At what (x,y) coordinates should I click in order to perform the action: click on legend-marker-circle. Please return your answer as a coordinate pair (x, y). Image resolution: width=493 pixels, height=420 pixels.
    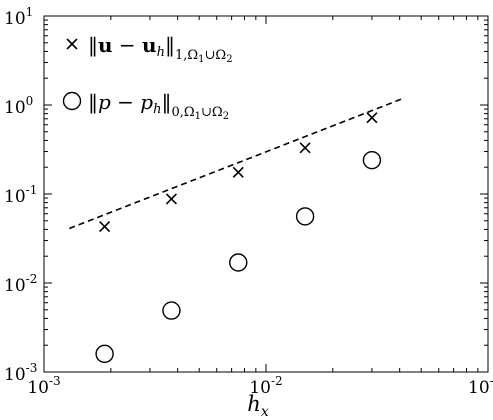
    Looking at the image, I should click on (72, 101).